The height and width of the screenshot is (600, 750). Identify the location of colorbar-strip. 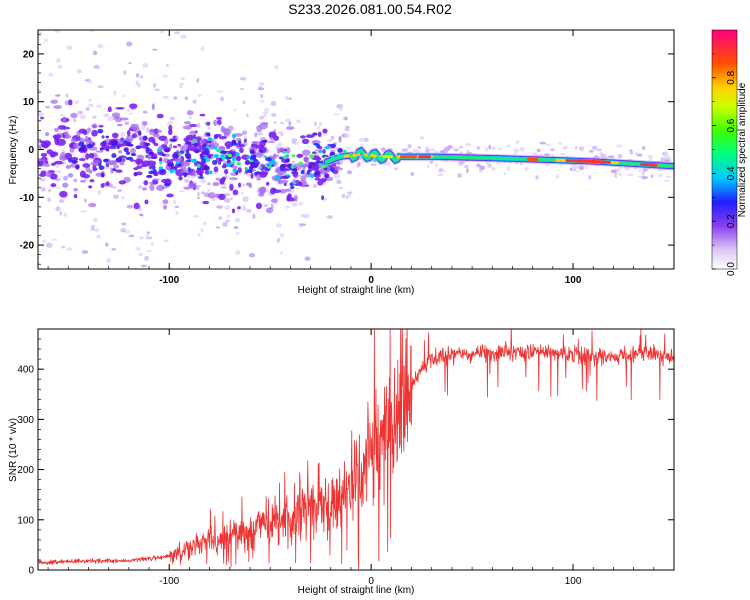
(724, 149).